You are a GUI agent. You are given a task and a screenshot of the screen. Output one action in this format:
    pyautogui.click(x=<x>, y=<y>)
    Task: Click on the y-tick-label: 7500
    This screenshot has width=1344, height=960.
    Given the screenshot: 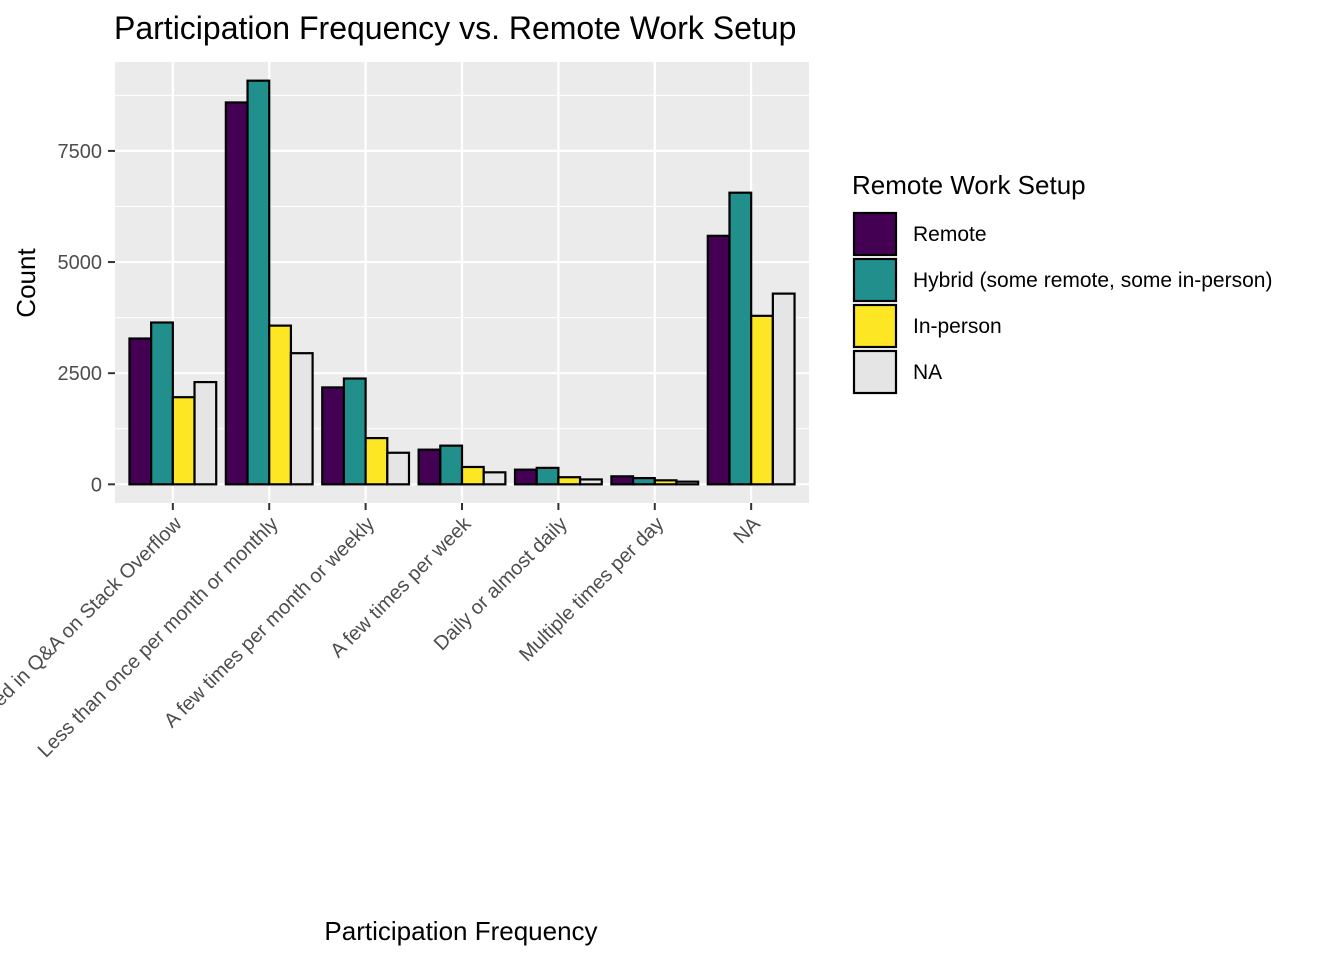 What is the action you would take?
    pyautogui.click(x=80, y=152)
    